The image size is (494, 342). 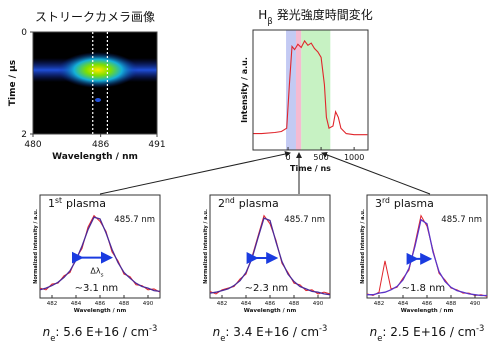 What do you see at coordinates (230, 200) in the screenshot?
I see `panel-title-part: nd` at bounding box center [230, 200].